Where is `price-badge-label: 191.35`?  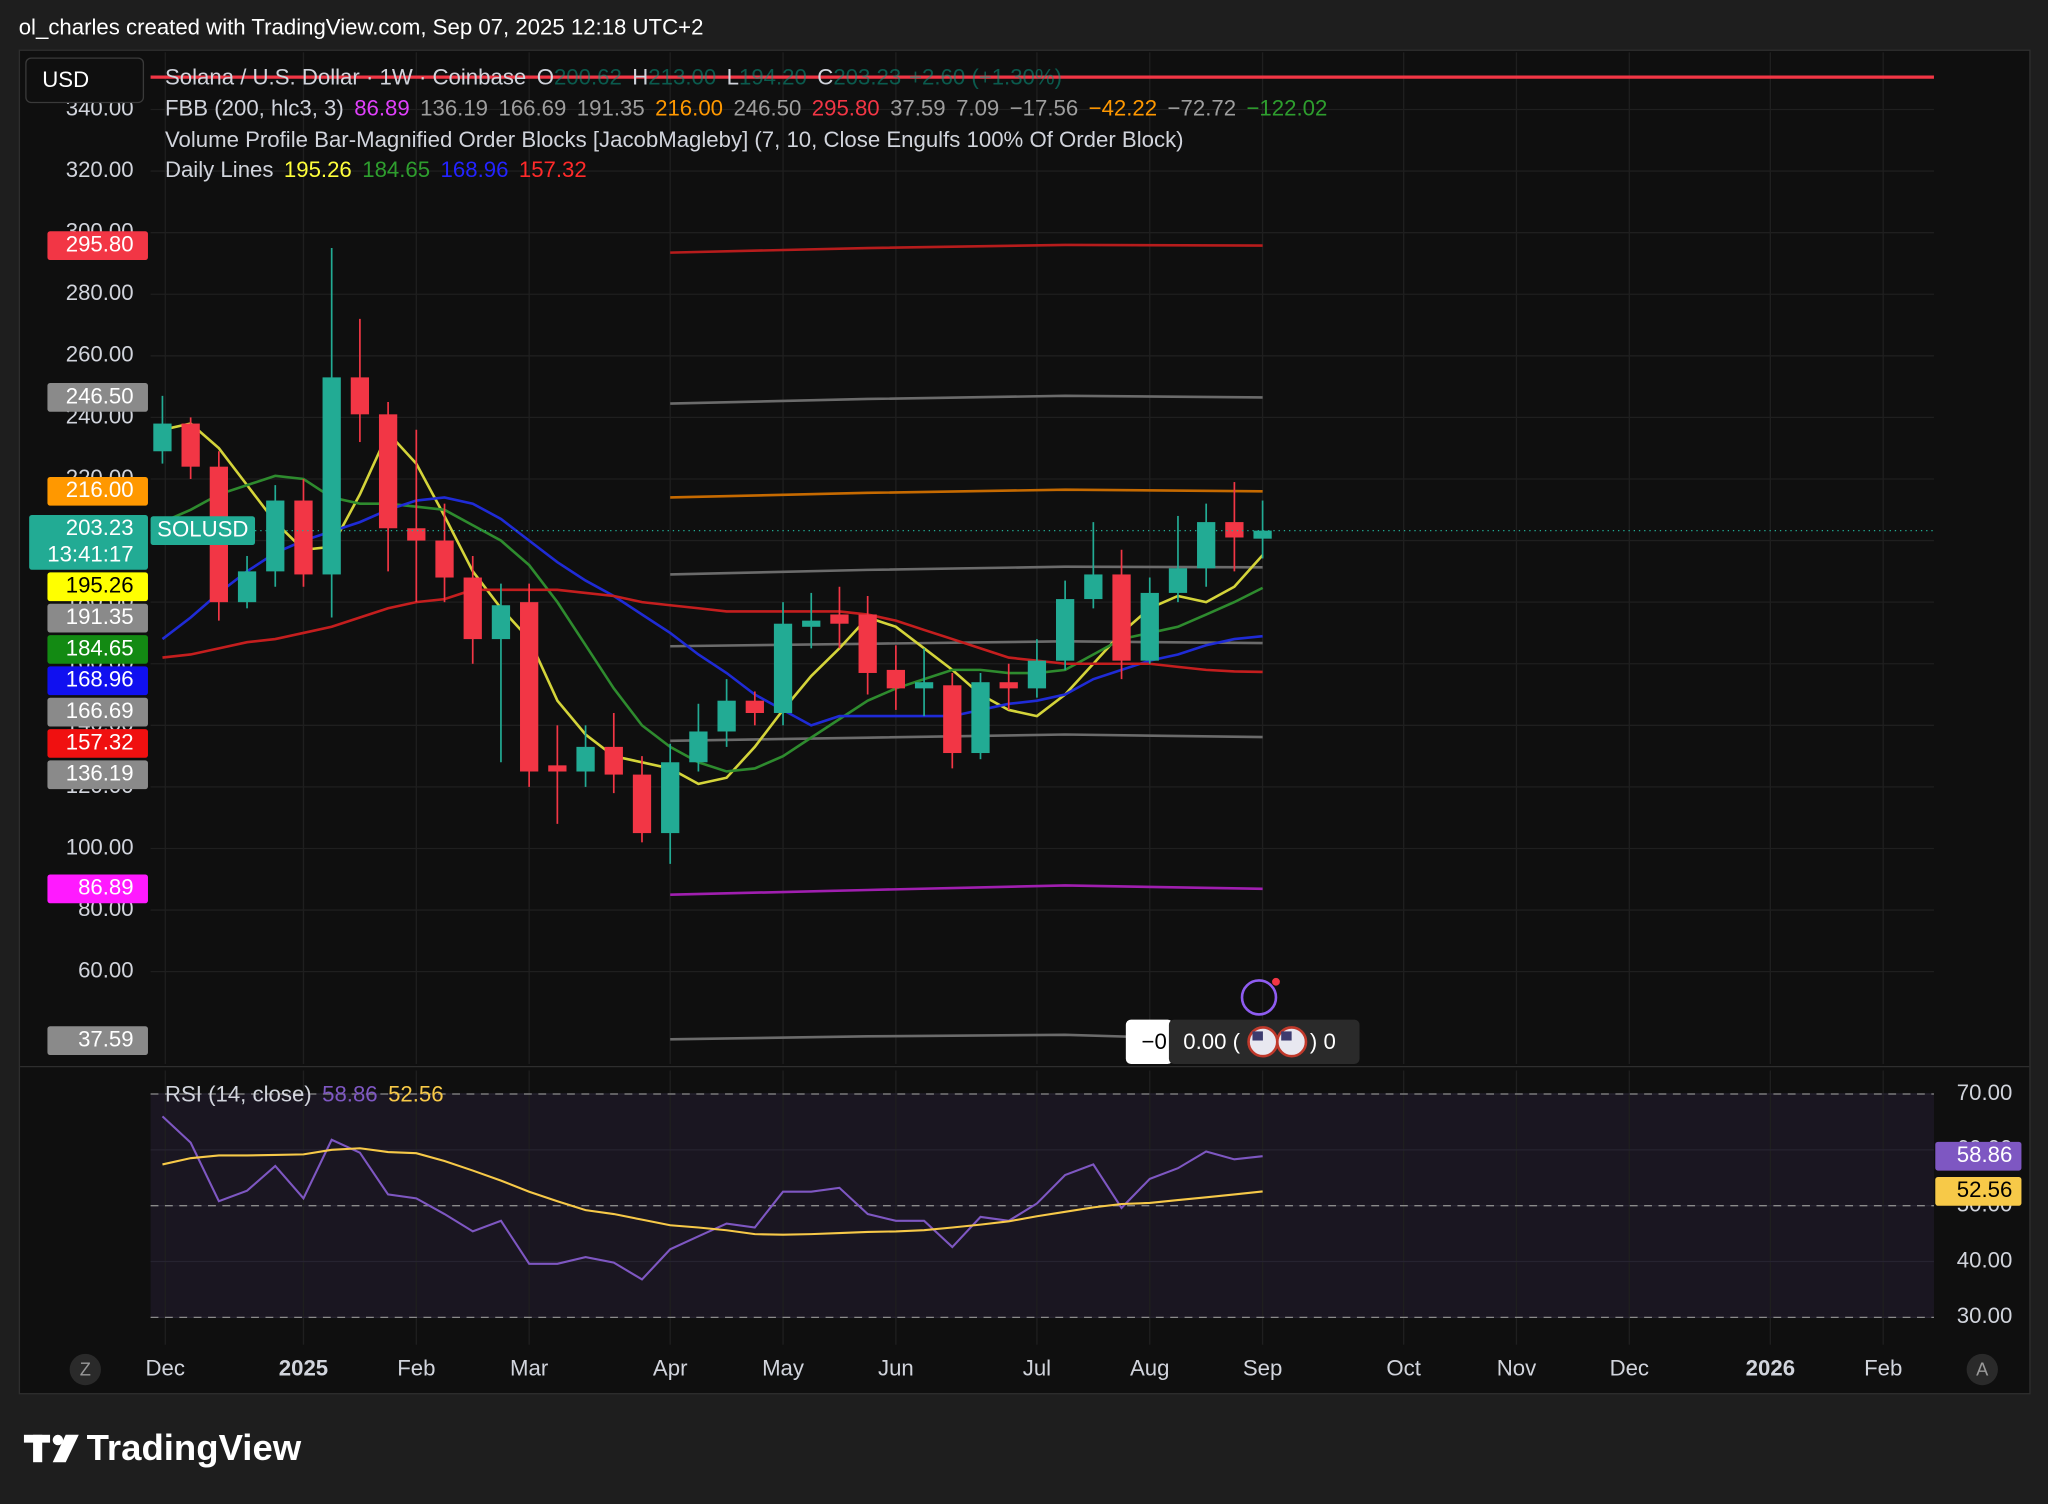
price-badge-label: 191.35 is located at coordinates (100, 616).